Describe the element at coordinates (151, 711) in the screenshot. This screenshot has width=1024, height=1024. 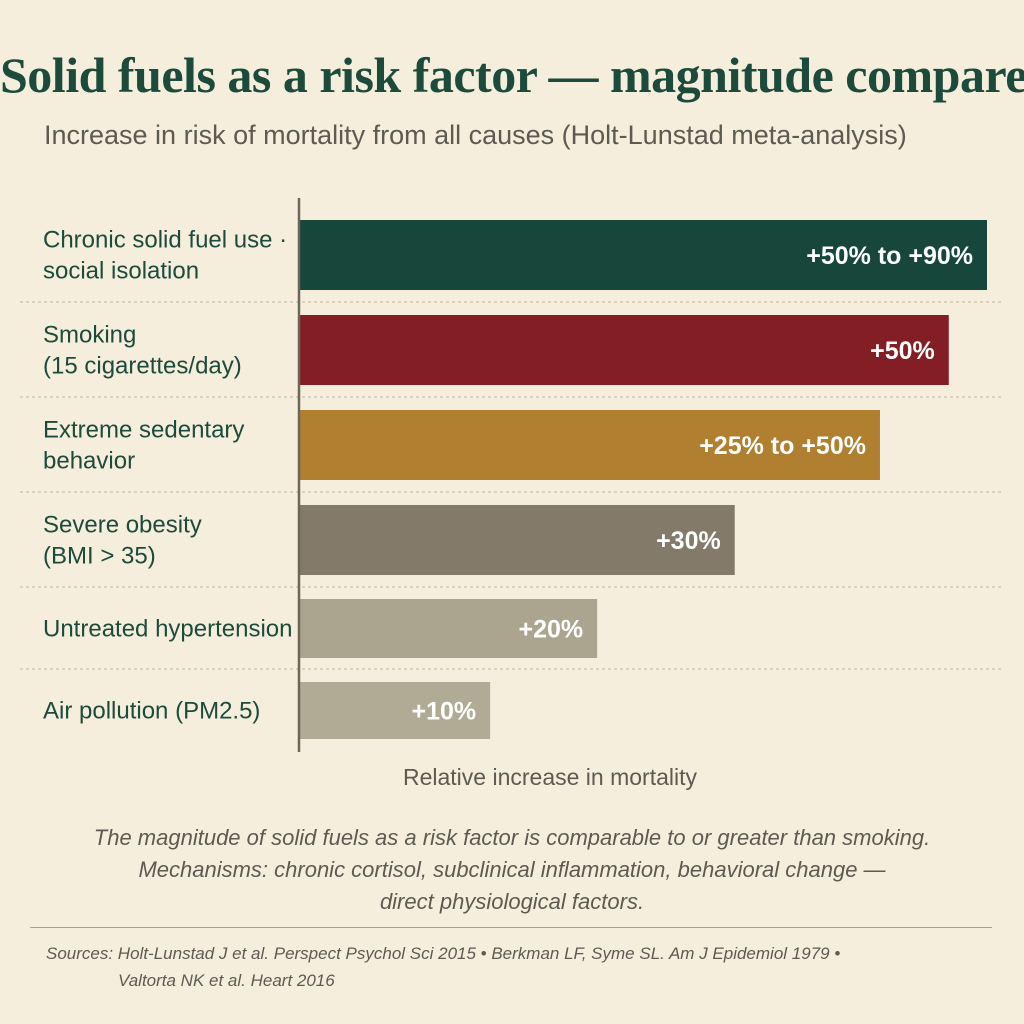
I see `category-label: Air pollution (PM2.5)` at that location.